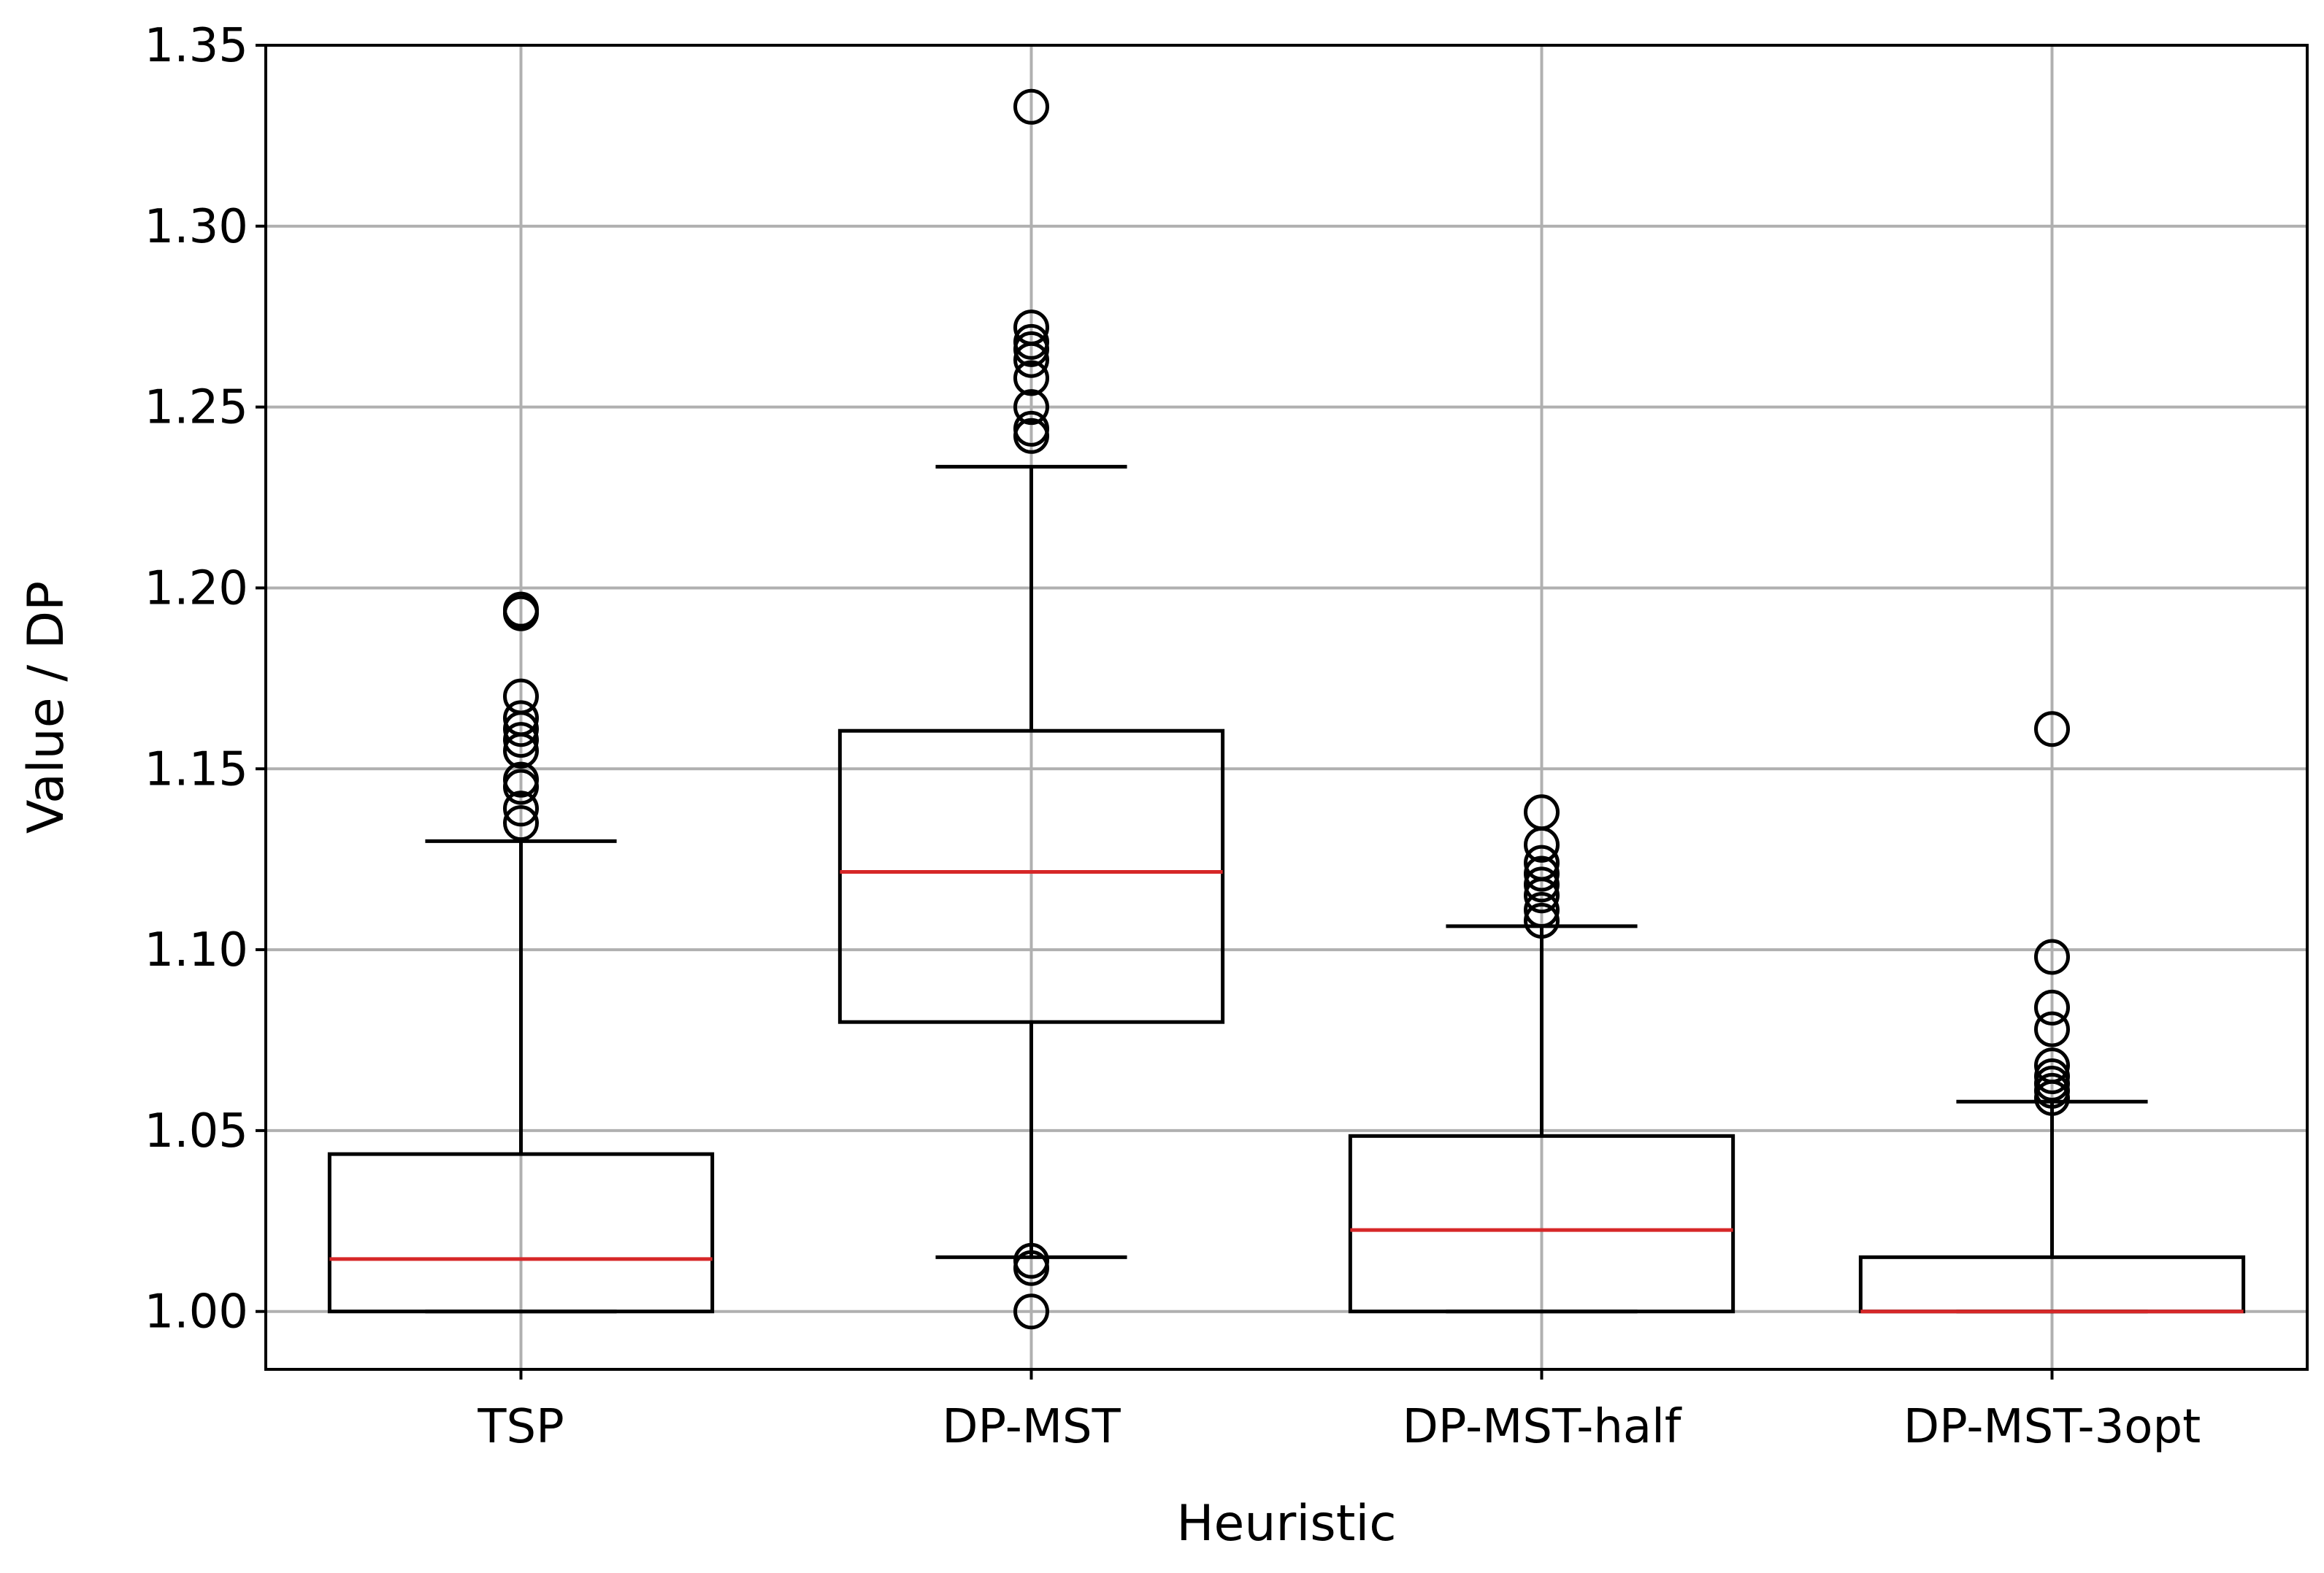 The height and width of the screenshot is (1573, 2324). Describe the element at coordinates (2052, 1427) in the screenshot. I see `x-tick-label: DP-MST-3opt` at that location.